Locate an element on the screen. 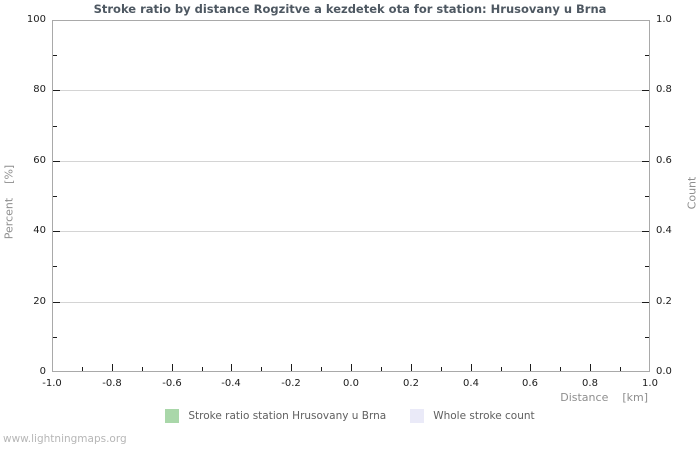  y-left-tick-label: 20 is located at coordinates (39, 301).